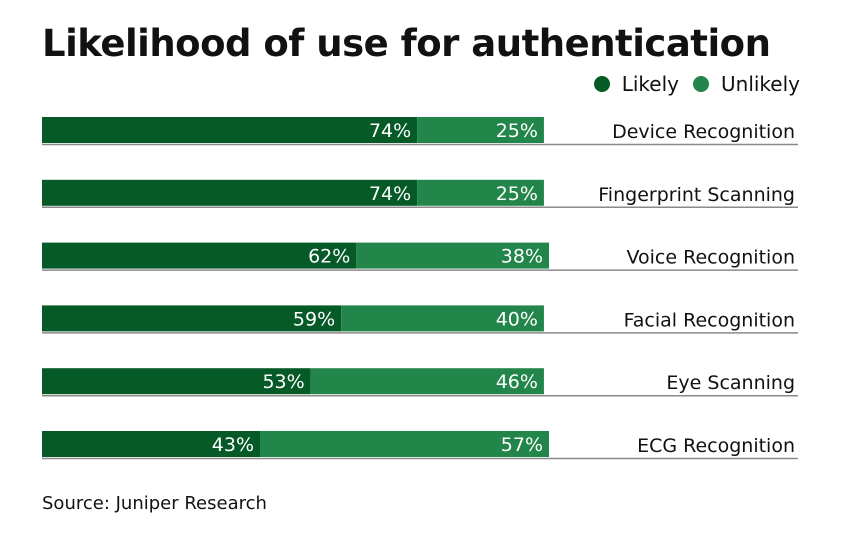 The width and height of the screenshot is (844, 550). What do you see at coordinates (517, 319) in the screenshot?
I see `data-label-unlikely: 40%` at bounding box center [517, 319].